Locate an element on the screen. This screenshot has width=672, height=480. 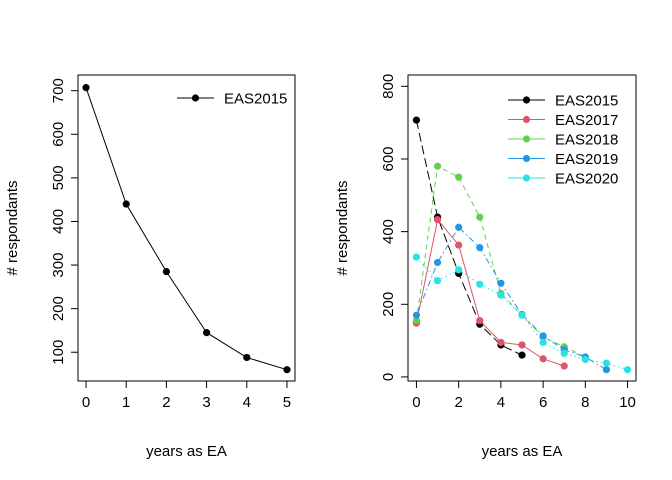
series-line-eas2015 is located at coordinates (469, 237).